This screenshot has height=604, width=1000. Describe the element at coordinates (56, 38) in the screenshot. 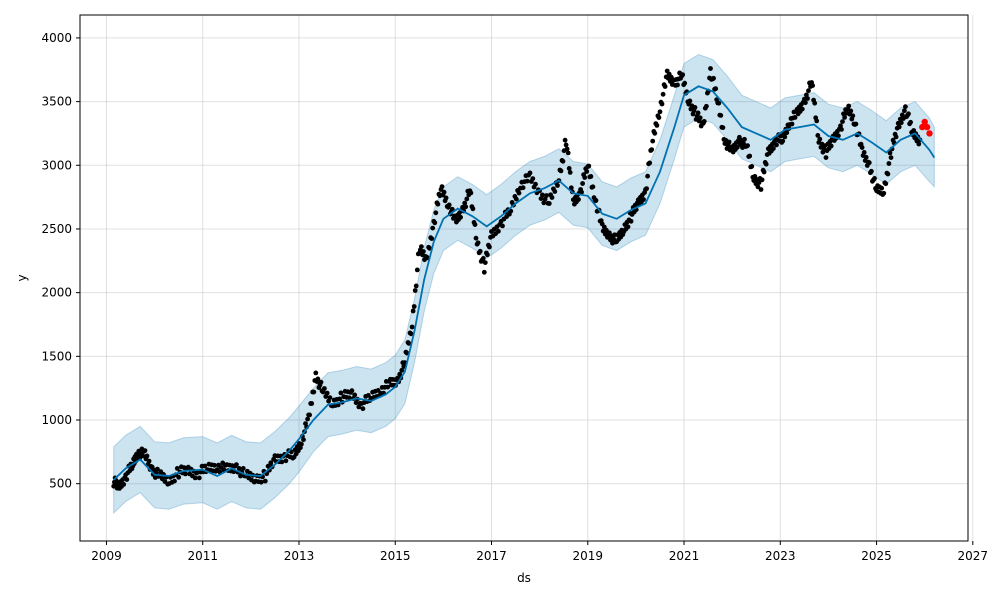

I see `y-tick-label: 4000` at that location.